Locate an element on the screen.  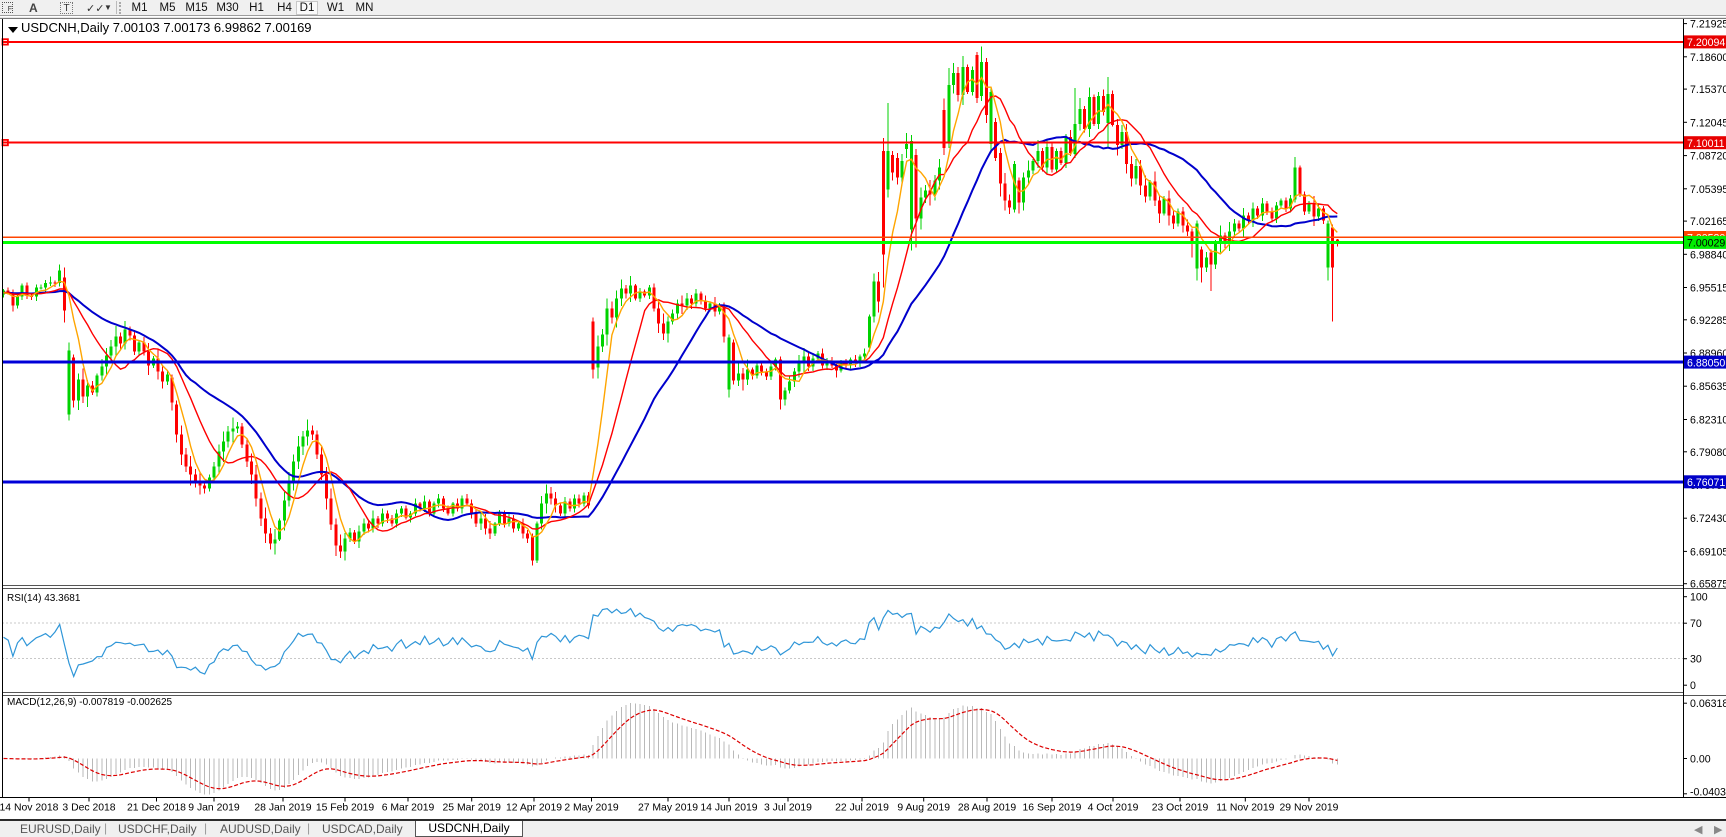
svg-text: 6.85635 is located at coordinates (1708, 387).